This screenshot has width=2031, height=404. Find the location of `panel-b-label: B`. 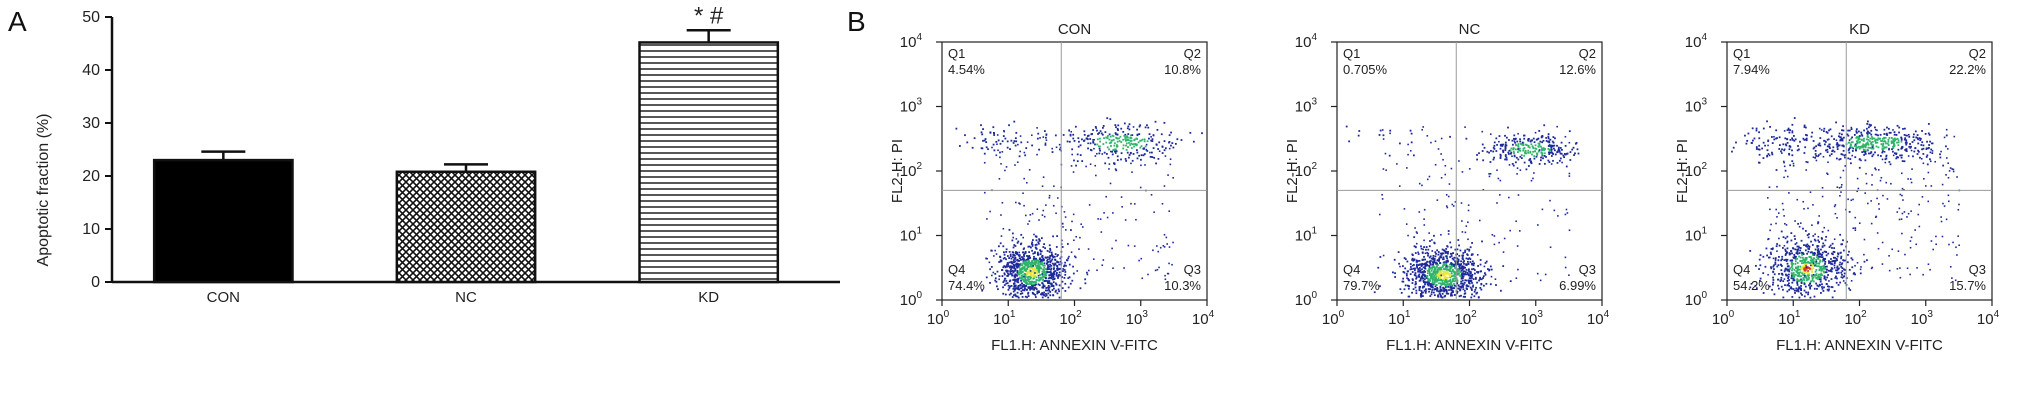

panel-b-label: B is located at coordinates (856, 21).